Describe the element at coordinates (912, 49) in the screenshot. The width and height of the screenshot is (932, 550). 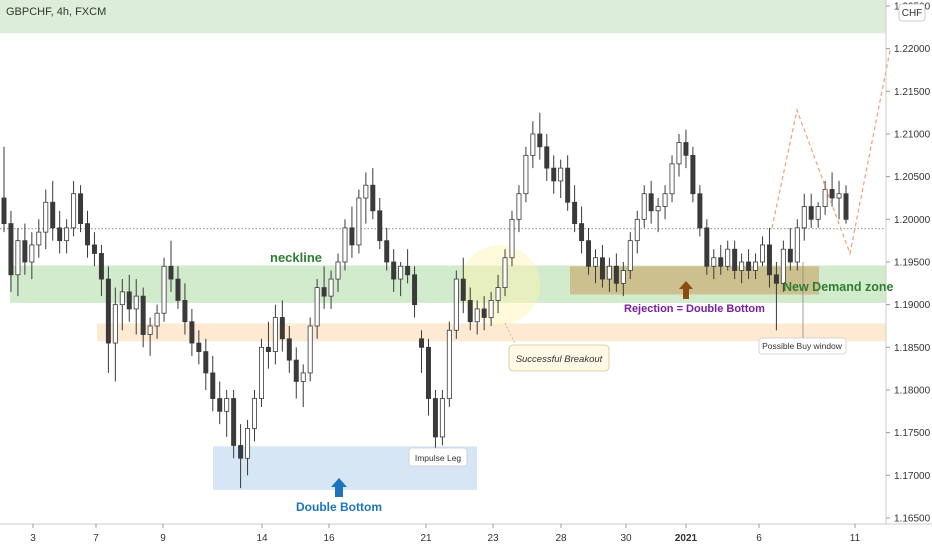
I see `price-tick-label: 1.22000` at that location.